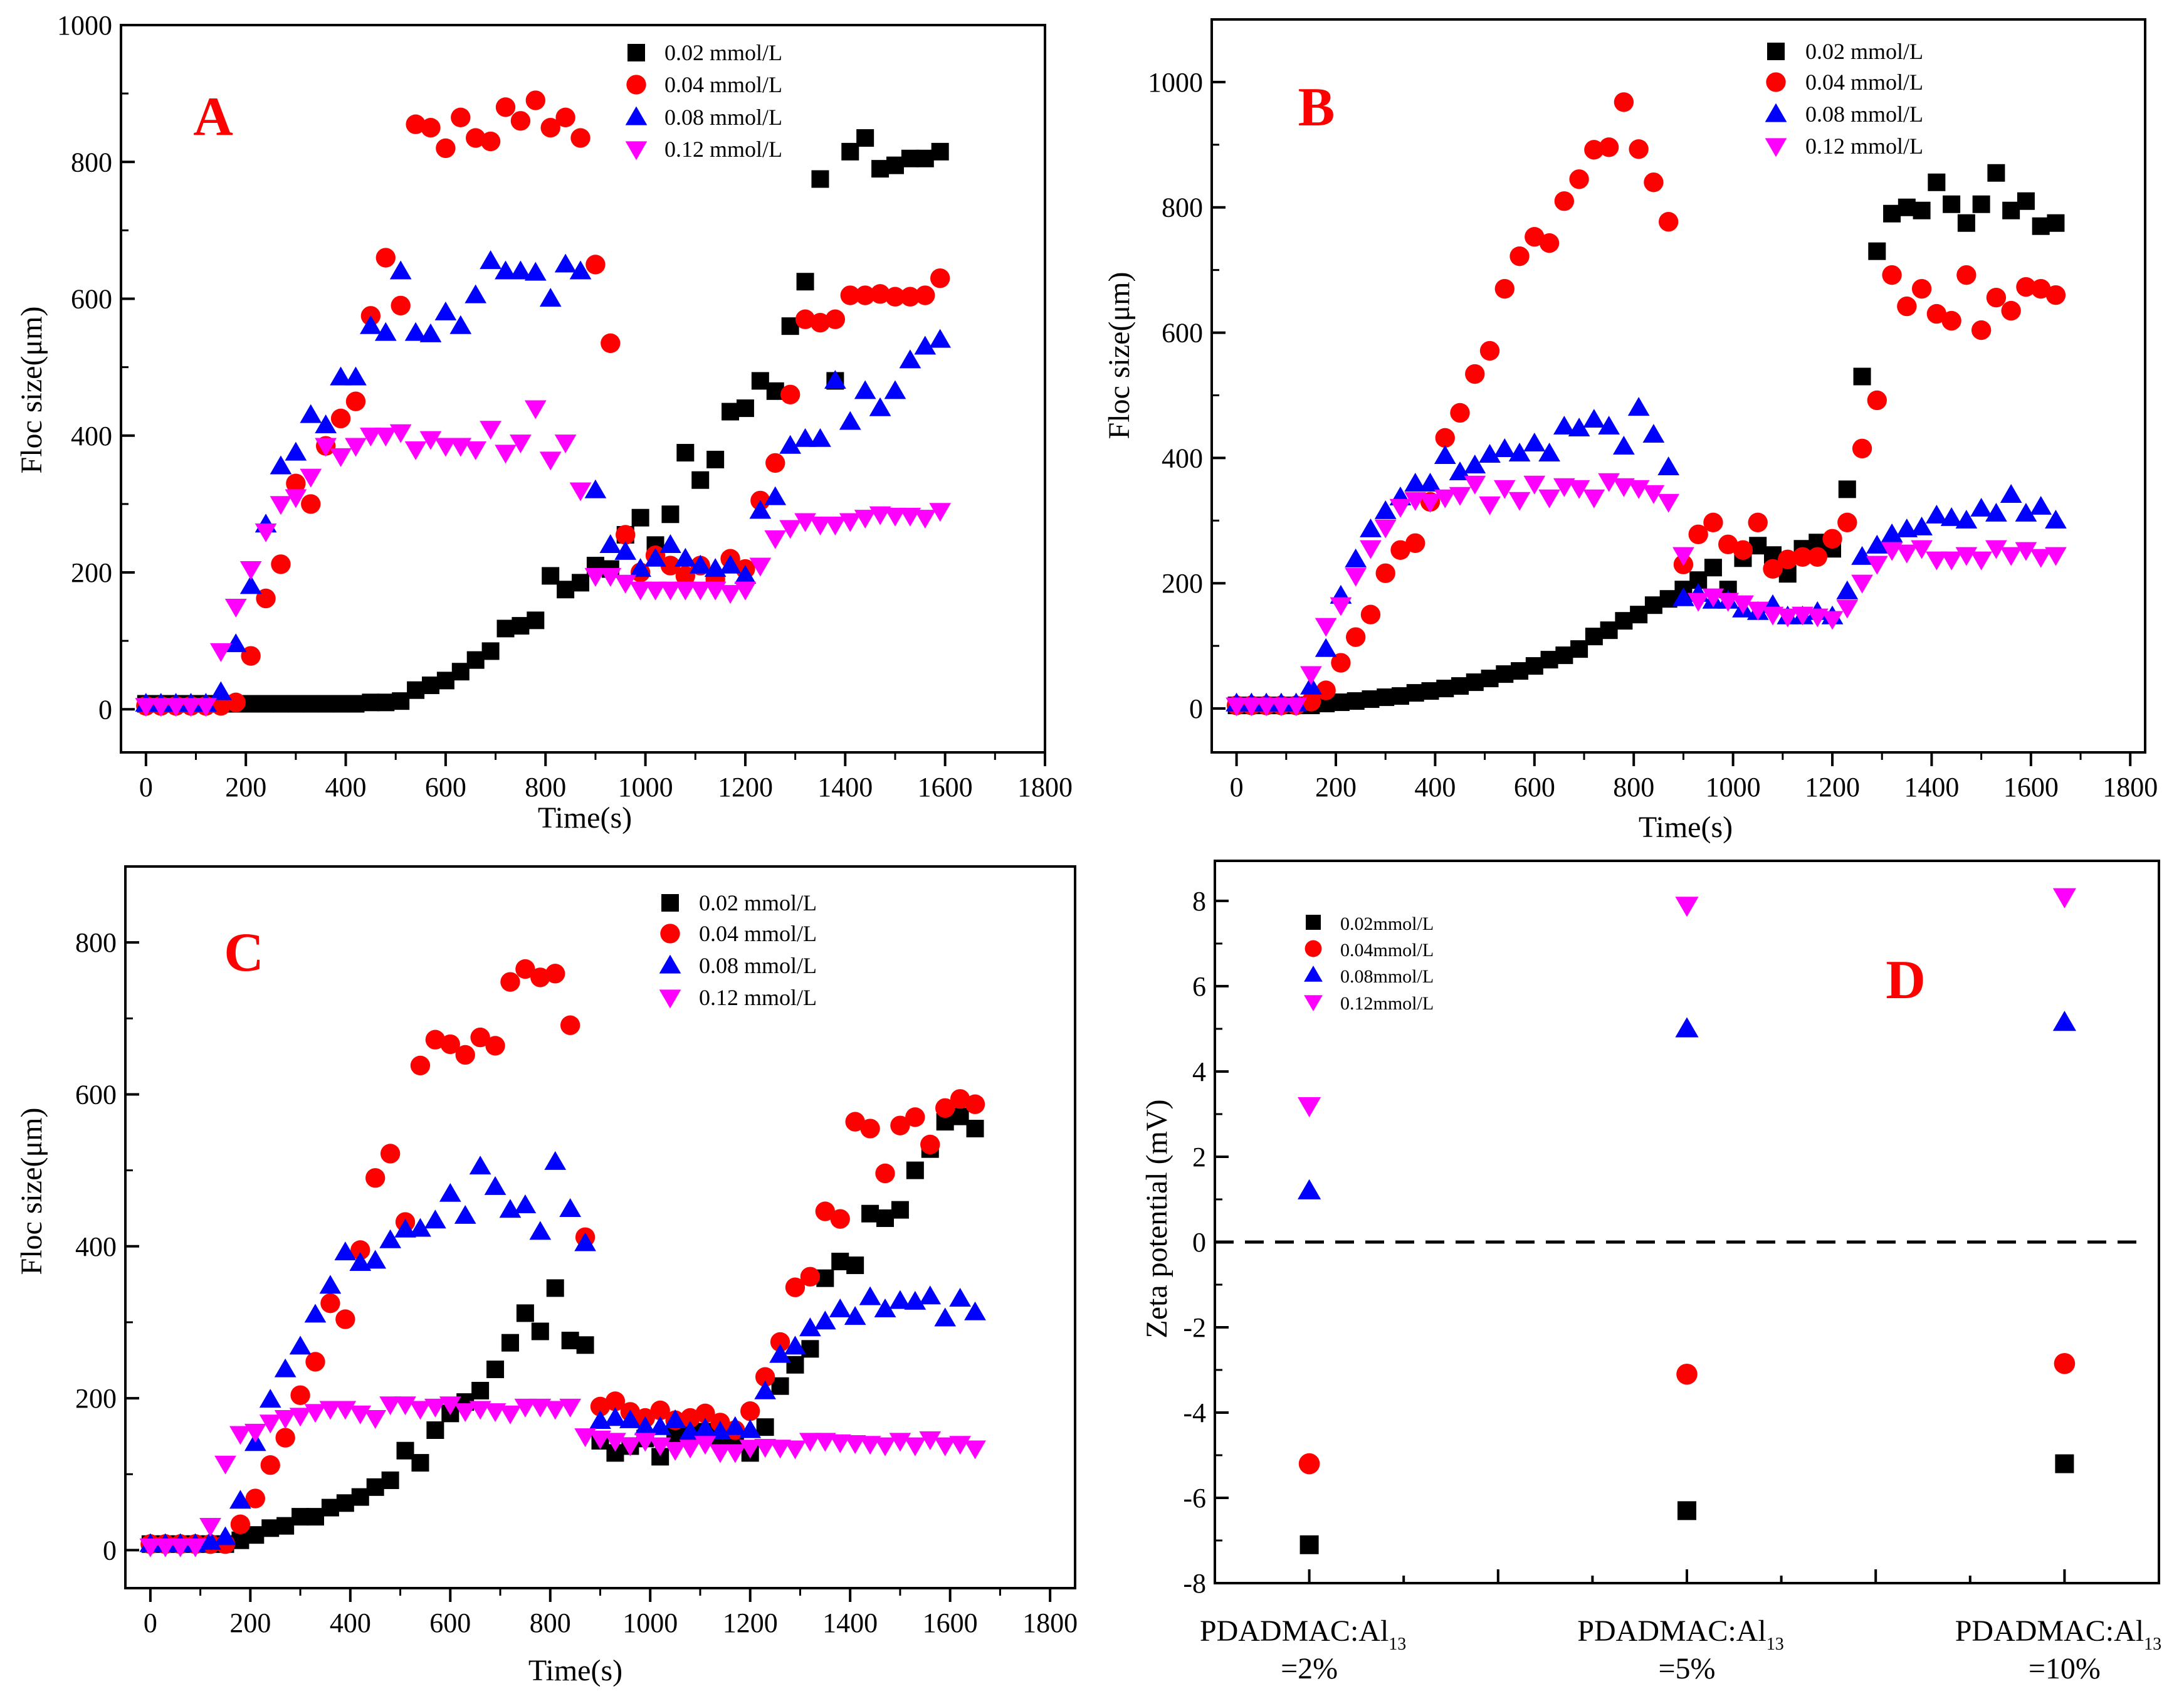 This screenshot has width=2184, height=1701. Describe the element at coordinates (1194, 1583) in the screenshot. I see `y-tick-label: -8` at that location.